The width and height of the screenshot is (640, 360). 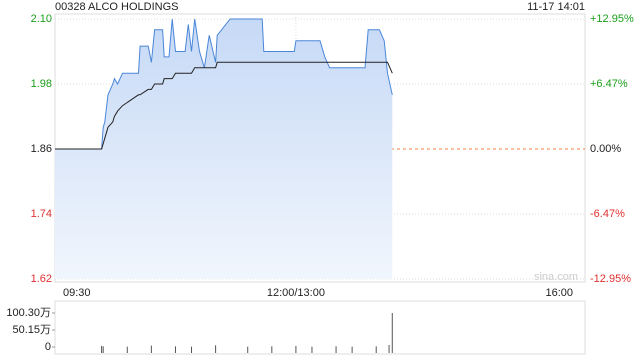 I want to click on y-tick-label: 1.86, so click(x=41, y=149).